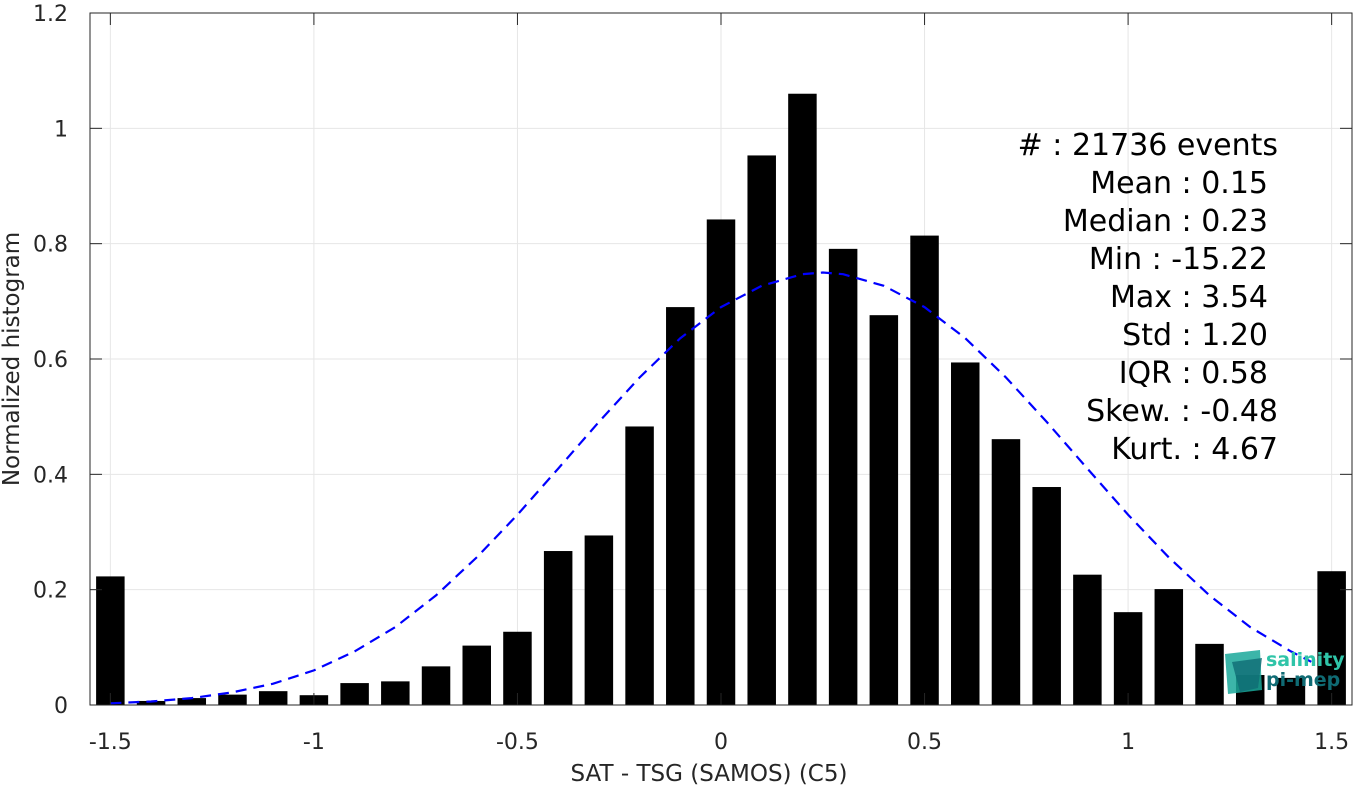  What do you see at coordinates (50, 591) in the screenshot?
I see `y-tick-label: 0.2` at bounding box center [50, 591].